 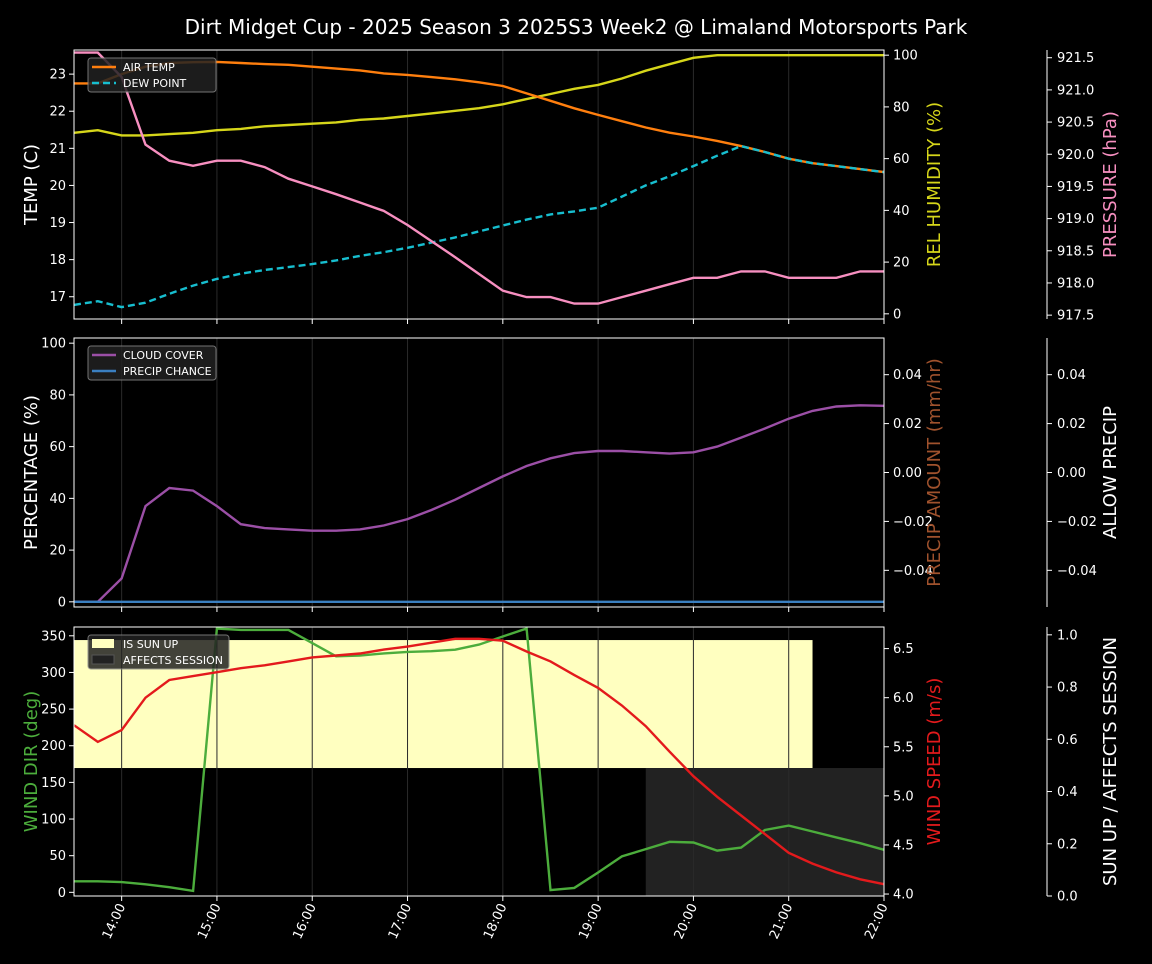 I want to click on y-tick-label-third: 0.04, so click(x=1071, y=375).